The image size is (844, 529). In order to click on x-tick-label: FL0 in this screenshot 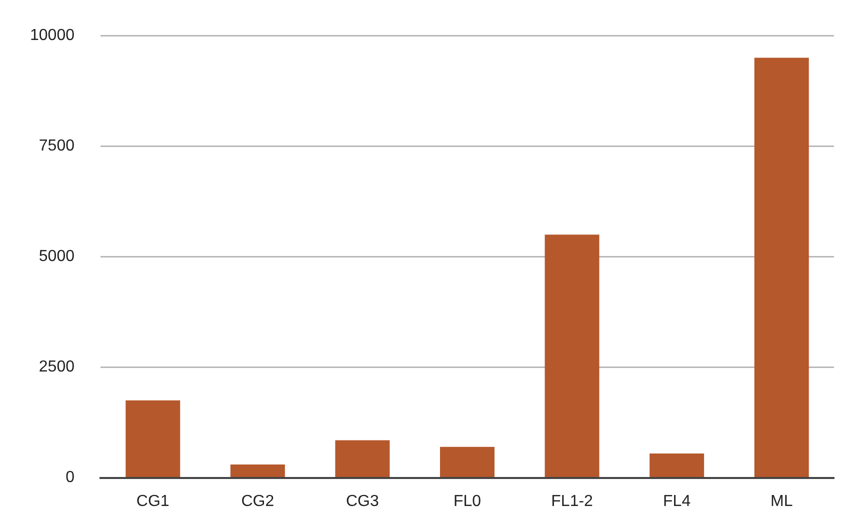, I will do `click(467, 501)`.